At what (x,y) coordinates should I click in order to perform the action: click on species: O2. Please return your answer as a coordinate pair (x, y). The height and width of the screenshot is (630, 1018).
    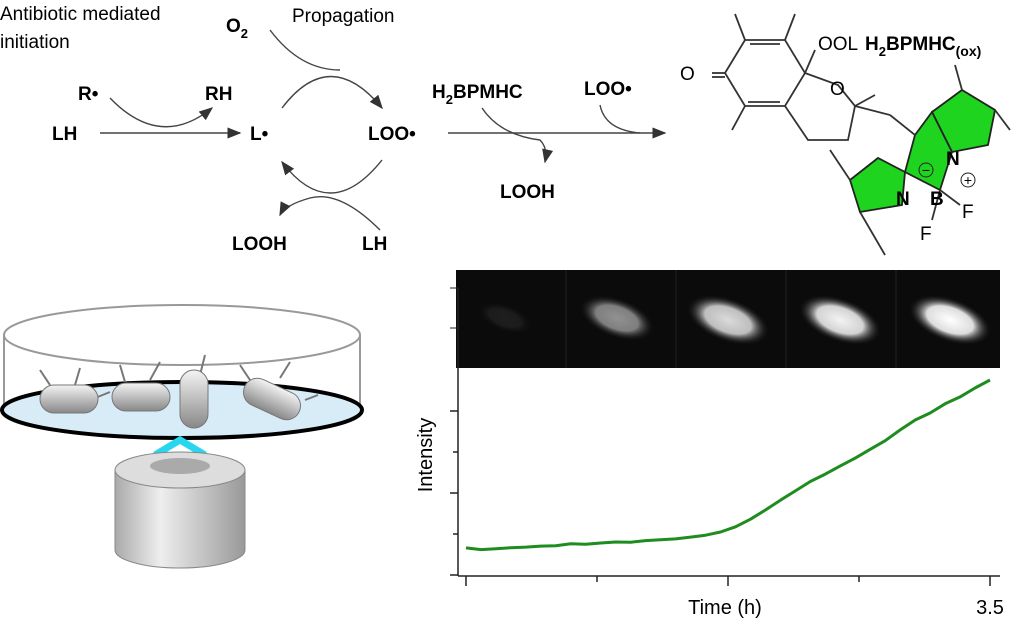
    Looking at the image, I should click on (237, 28).